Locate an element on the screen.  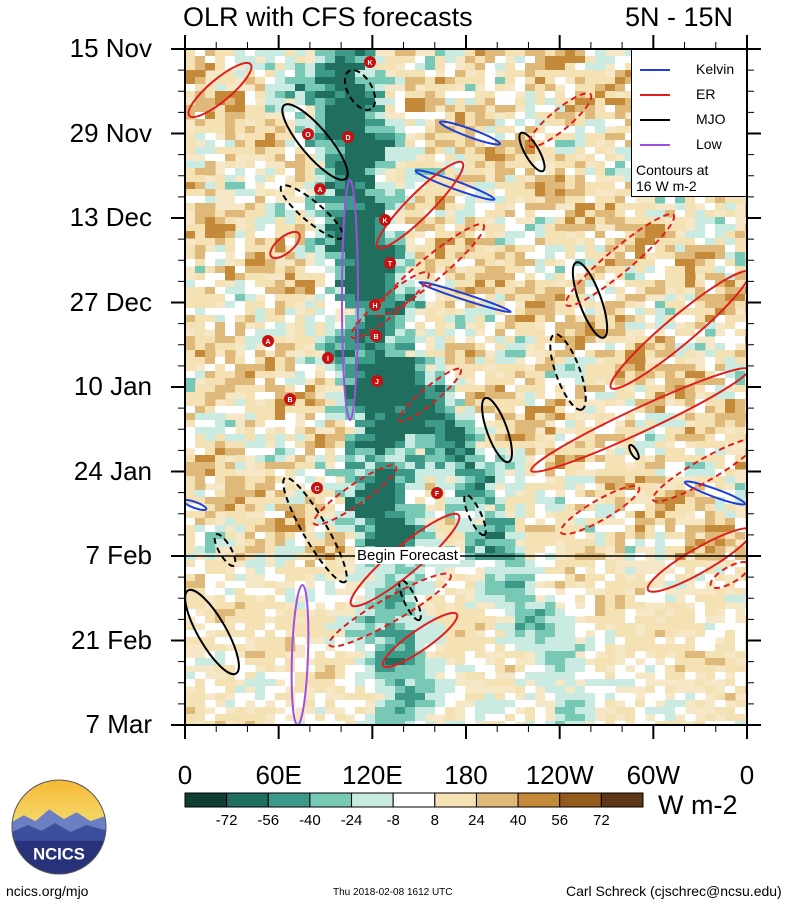
chart-title: OLR with CFS forecasts is located at coordinates (328, 17).